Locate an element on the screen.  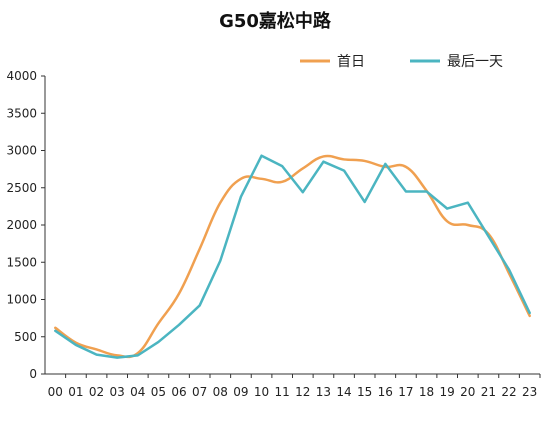
x-tick-label: 12 is located at coordinates (302, 392).